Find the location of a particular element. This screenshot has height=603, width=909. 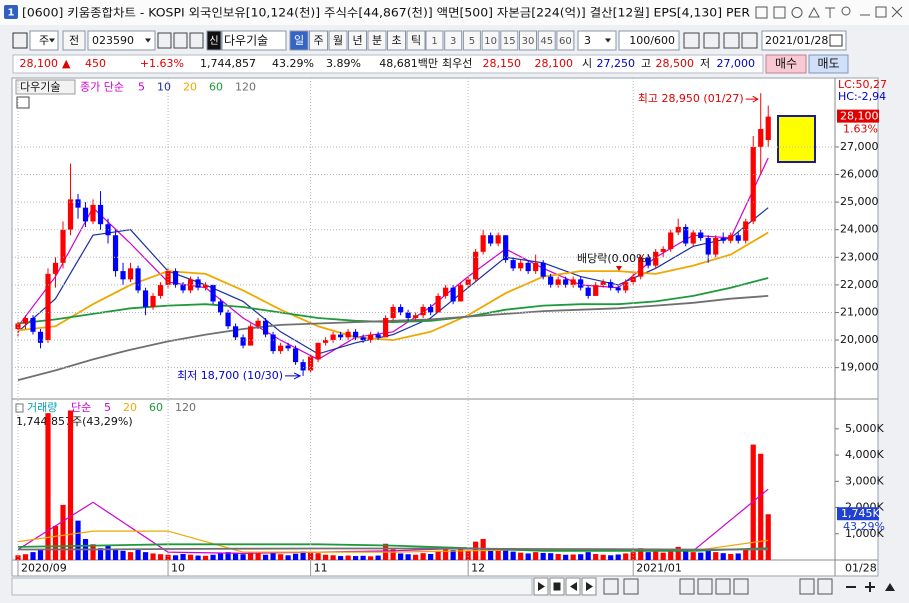

quote-amount: 48,681백만 is located at coordinates (408, 63).